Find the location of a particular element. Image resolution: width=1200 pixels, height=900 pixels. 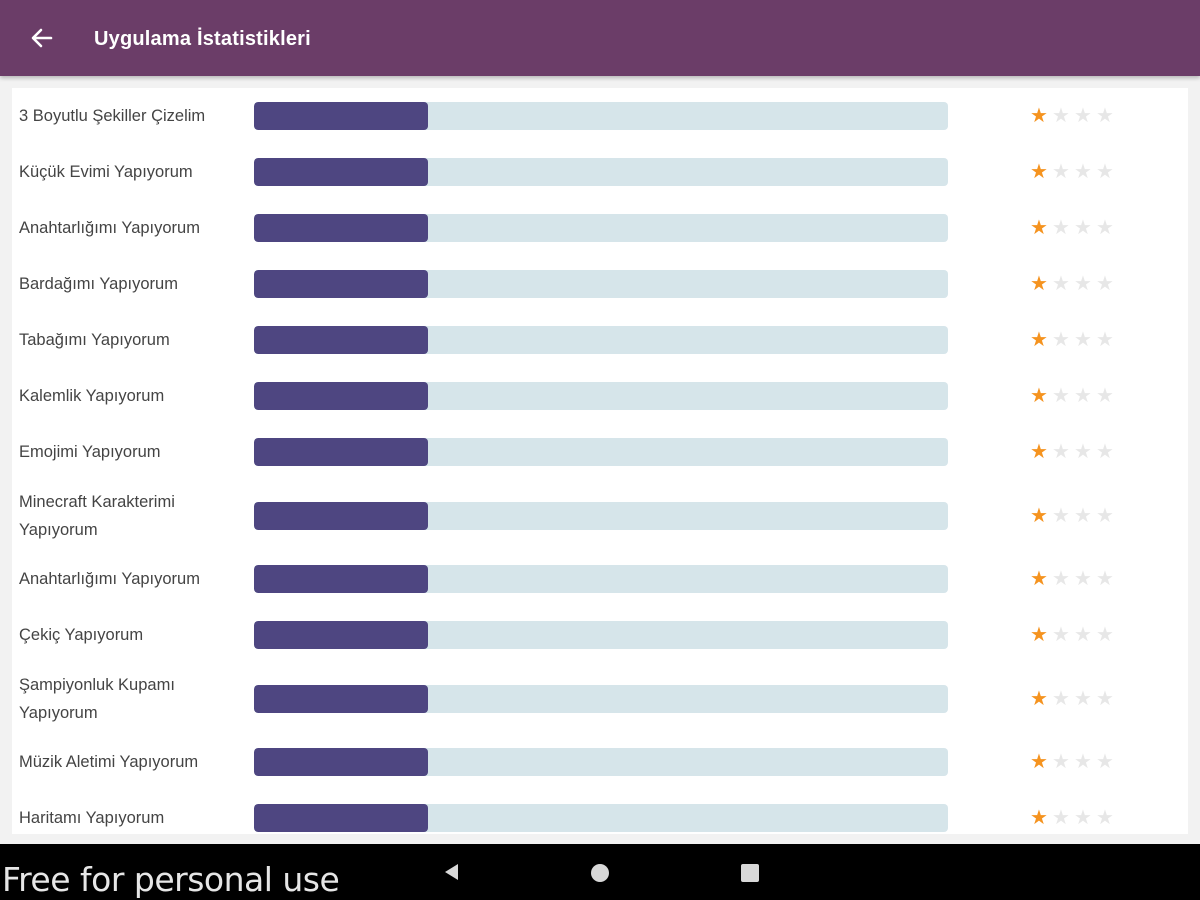

nav-home-icon is located at coordinates (600, 873).